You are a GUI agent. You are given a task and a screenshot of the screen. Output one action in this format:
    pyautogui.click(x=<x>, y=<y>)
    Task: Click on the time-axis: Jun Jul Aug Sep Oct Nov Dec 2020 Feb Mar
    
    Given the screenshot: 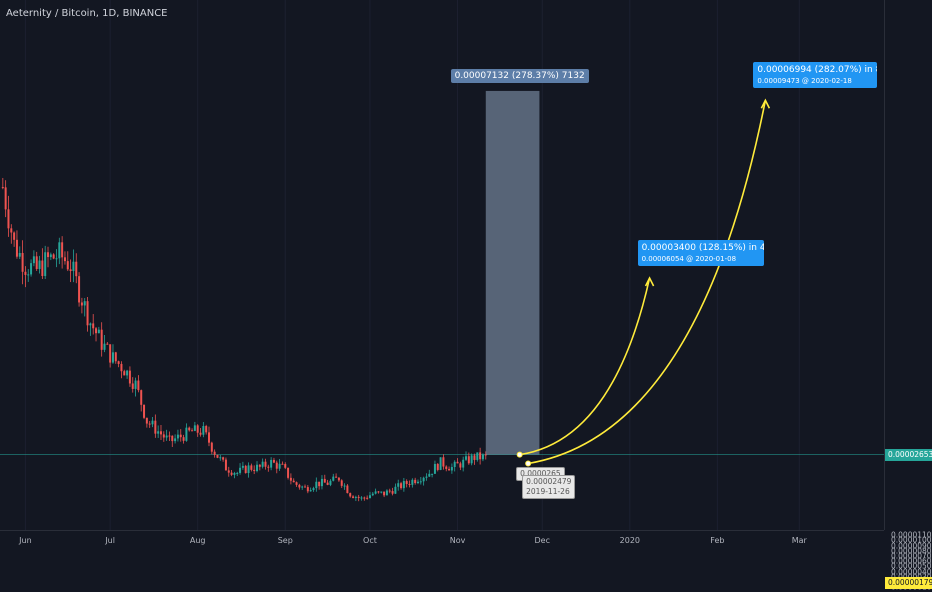 What is the action you would take?
    pyautogui.click(x=442, y=540)
    